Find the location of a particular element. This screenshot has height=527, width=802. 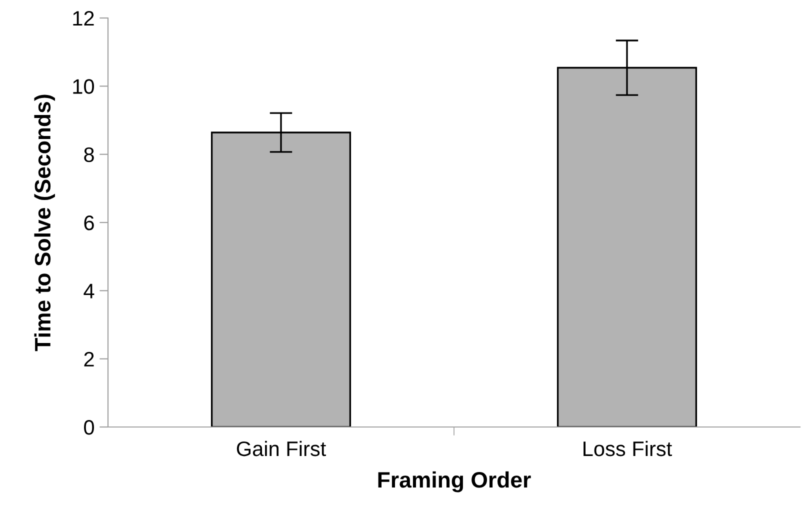

y-tick-label: 2 is located at coordinates (89, 359).